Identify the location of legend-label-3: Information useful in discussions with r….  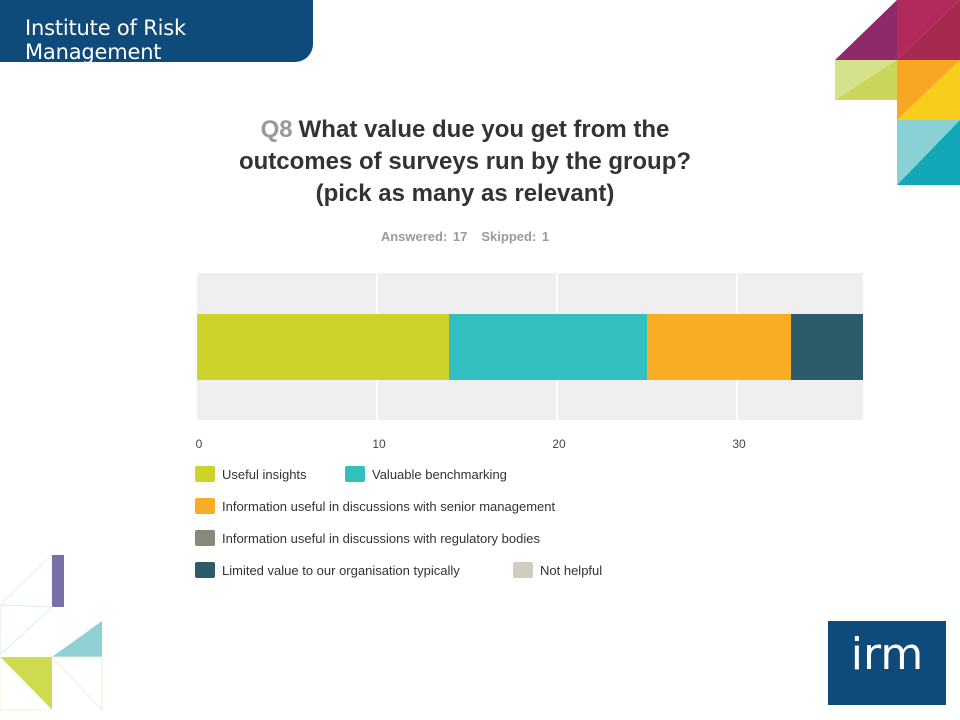
(381, 538).